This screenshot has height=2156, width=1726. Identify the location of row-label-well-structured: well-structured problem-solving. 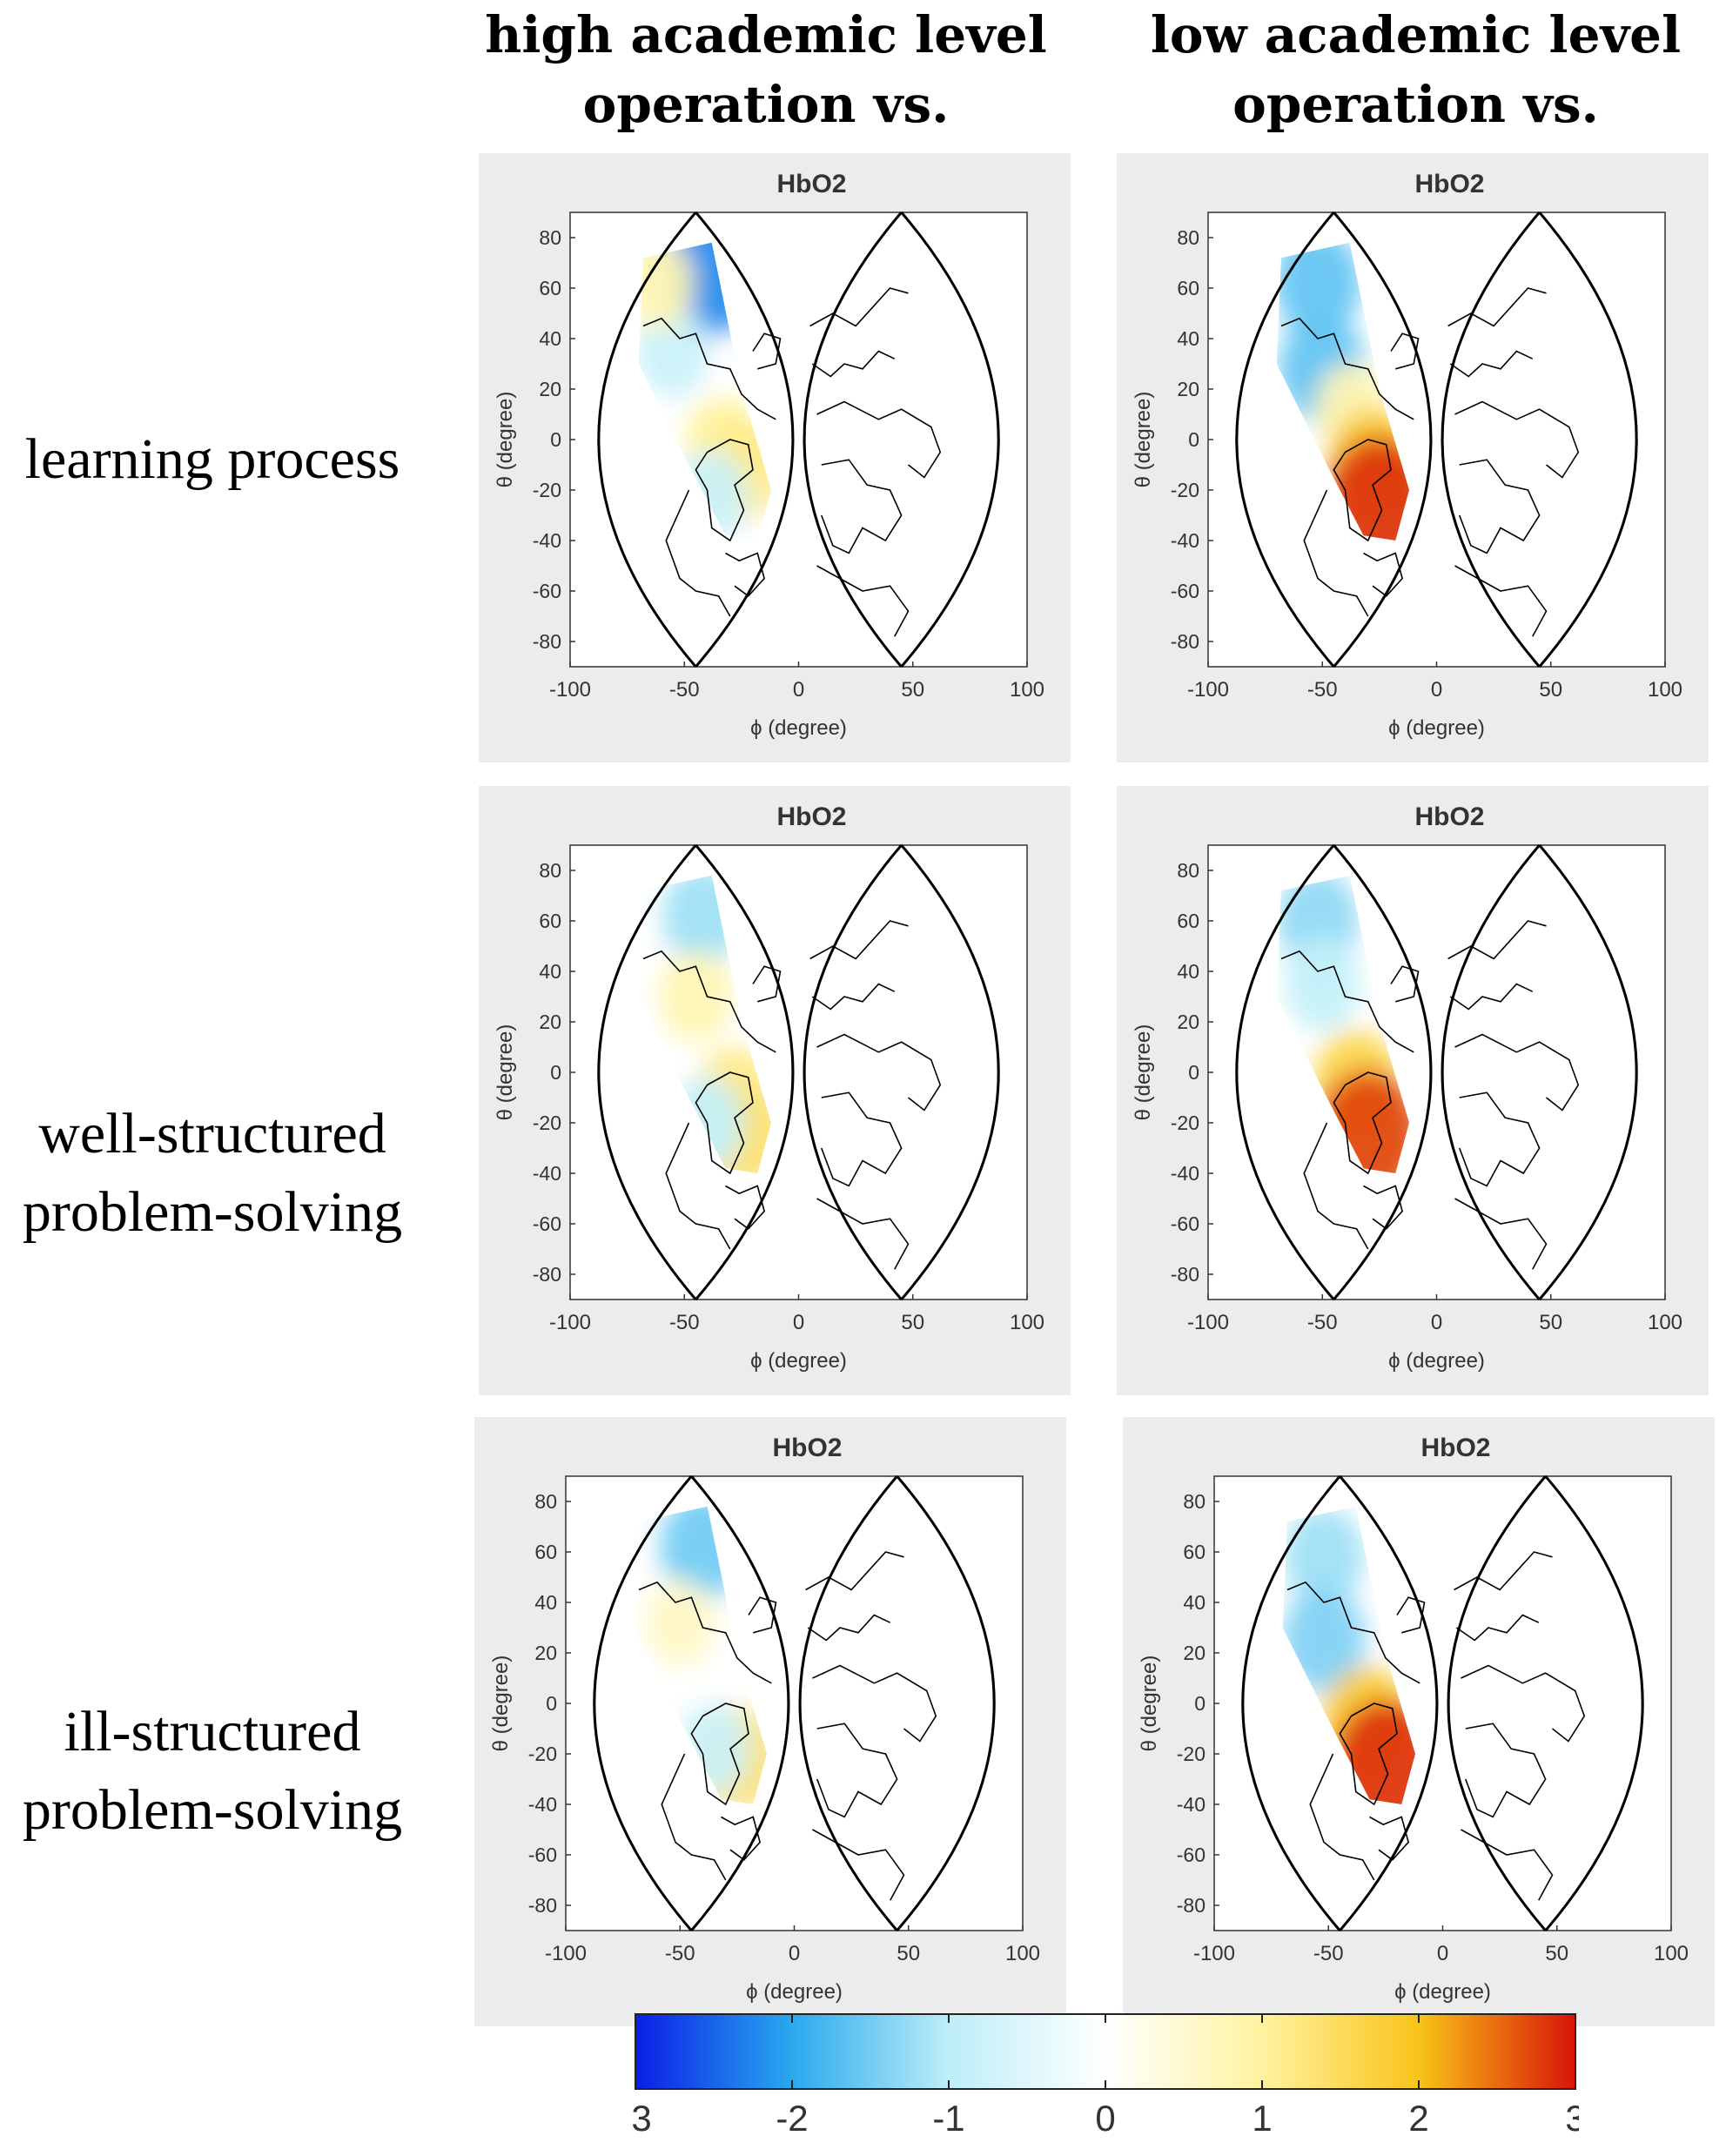
(212, 1173).